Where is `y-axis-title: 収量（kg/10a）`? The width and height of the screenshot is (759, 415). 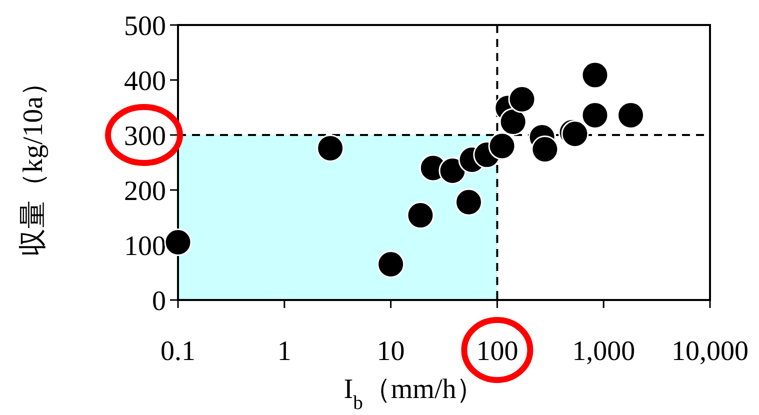 y-axis-title: 収量（kg/10a） is located at coordinates (33, 162).